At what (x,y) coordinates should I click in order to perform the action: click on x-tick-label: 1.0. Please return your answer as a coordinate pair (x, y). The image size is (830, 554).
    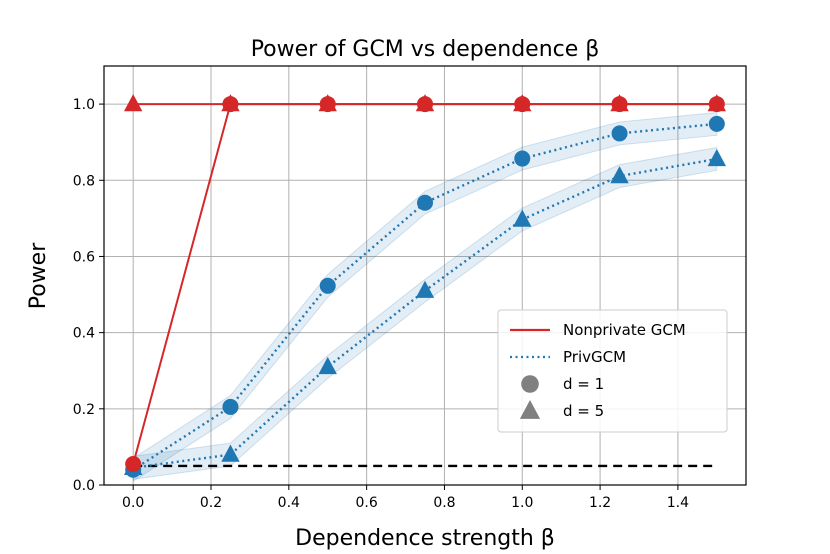
    Looking at the image, I should click on (522, 503).